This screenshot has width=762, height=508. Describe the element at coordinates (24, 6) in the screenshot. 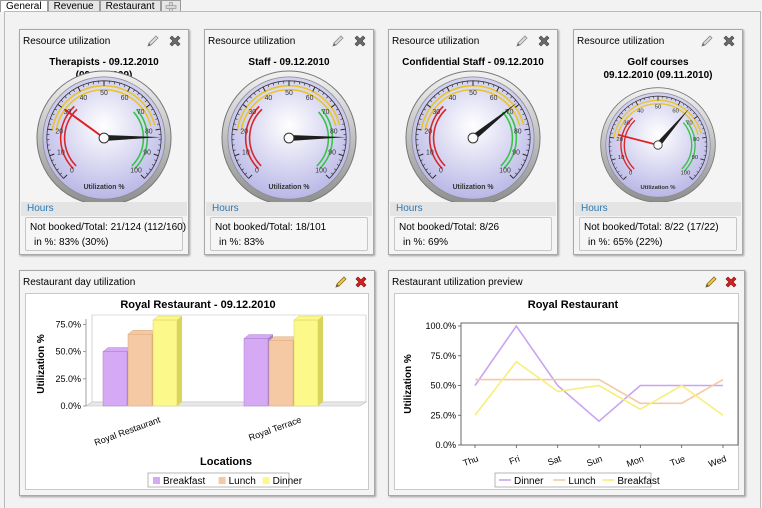

I see `tab-general: General` at that location.